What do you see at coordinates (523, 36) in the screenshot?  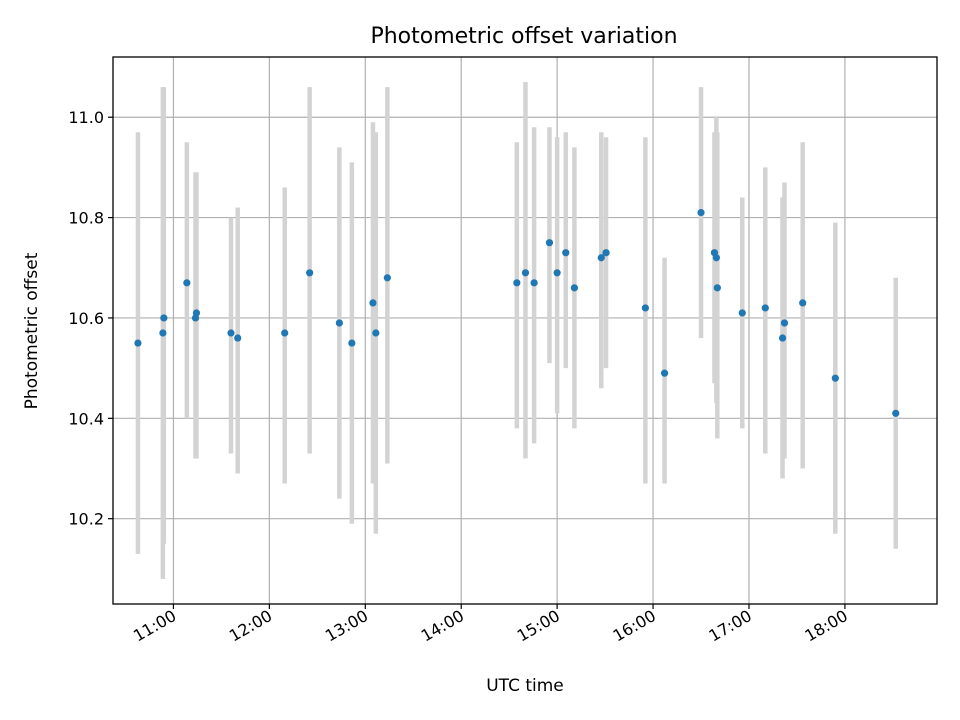 I see `chart-title: Photometric offset variation` at bounding box center [523, 36].